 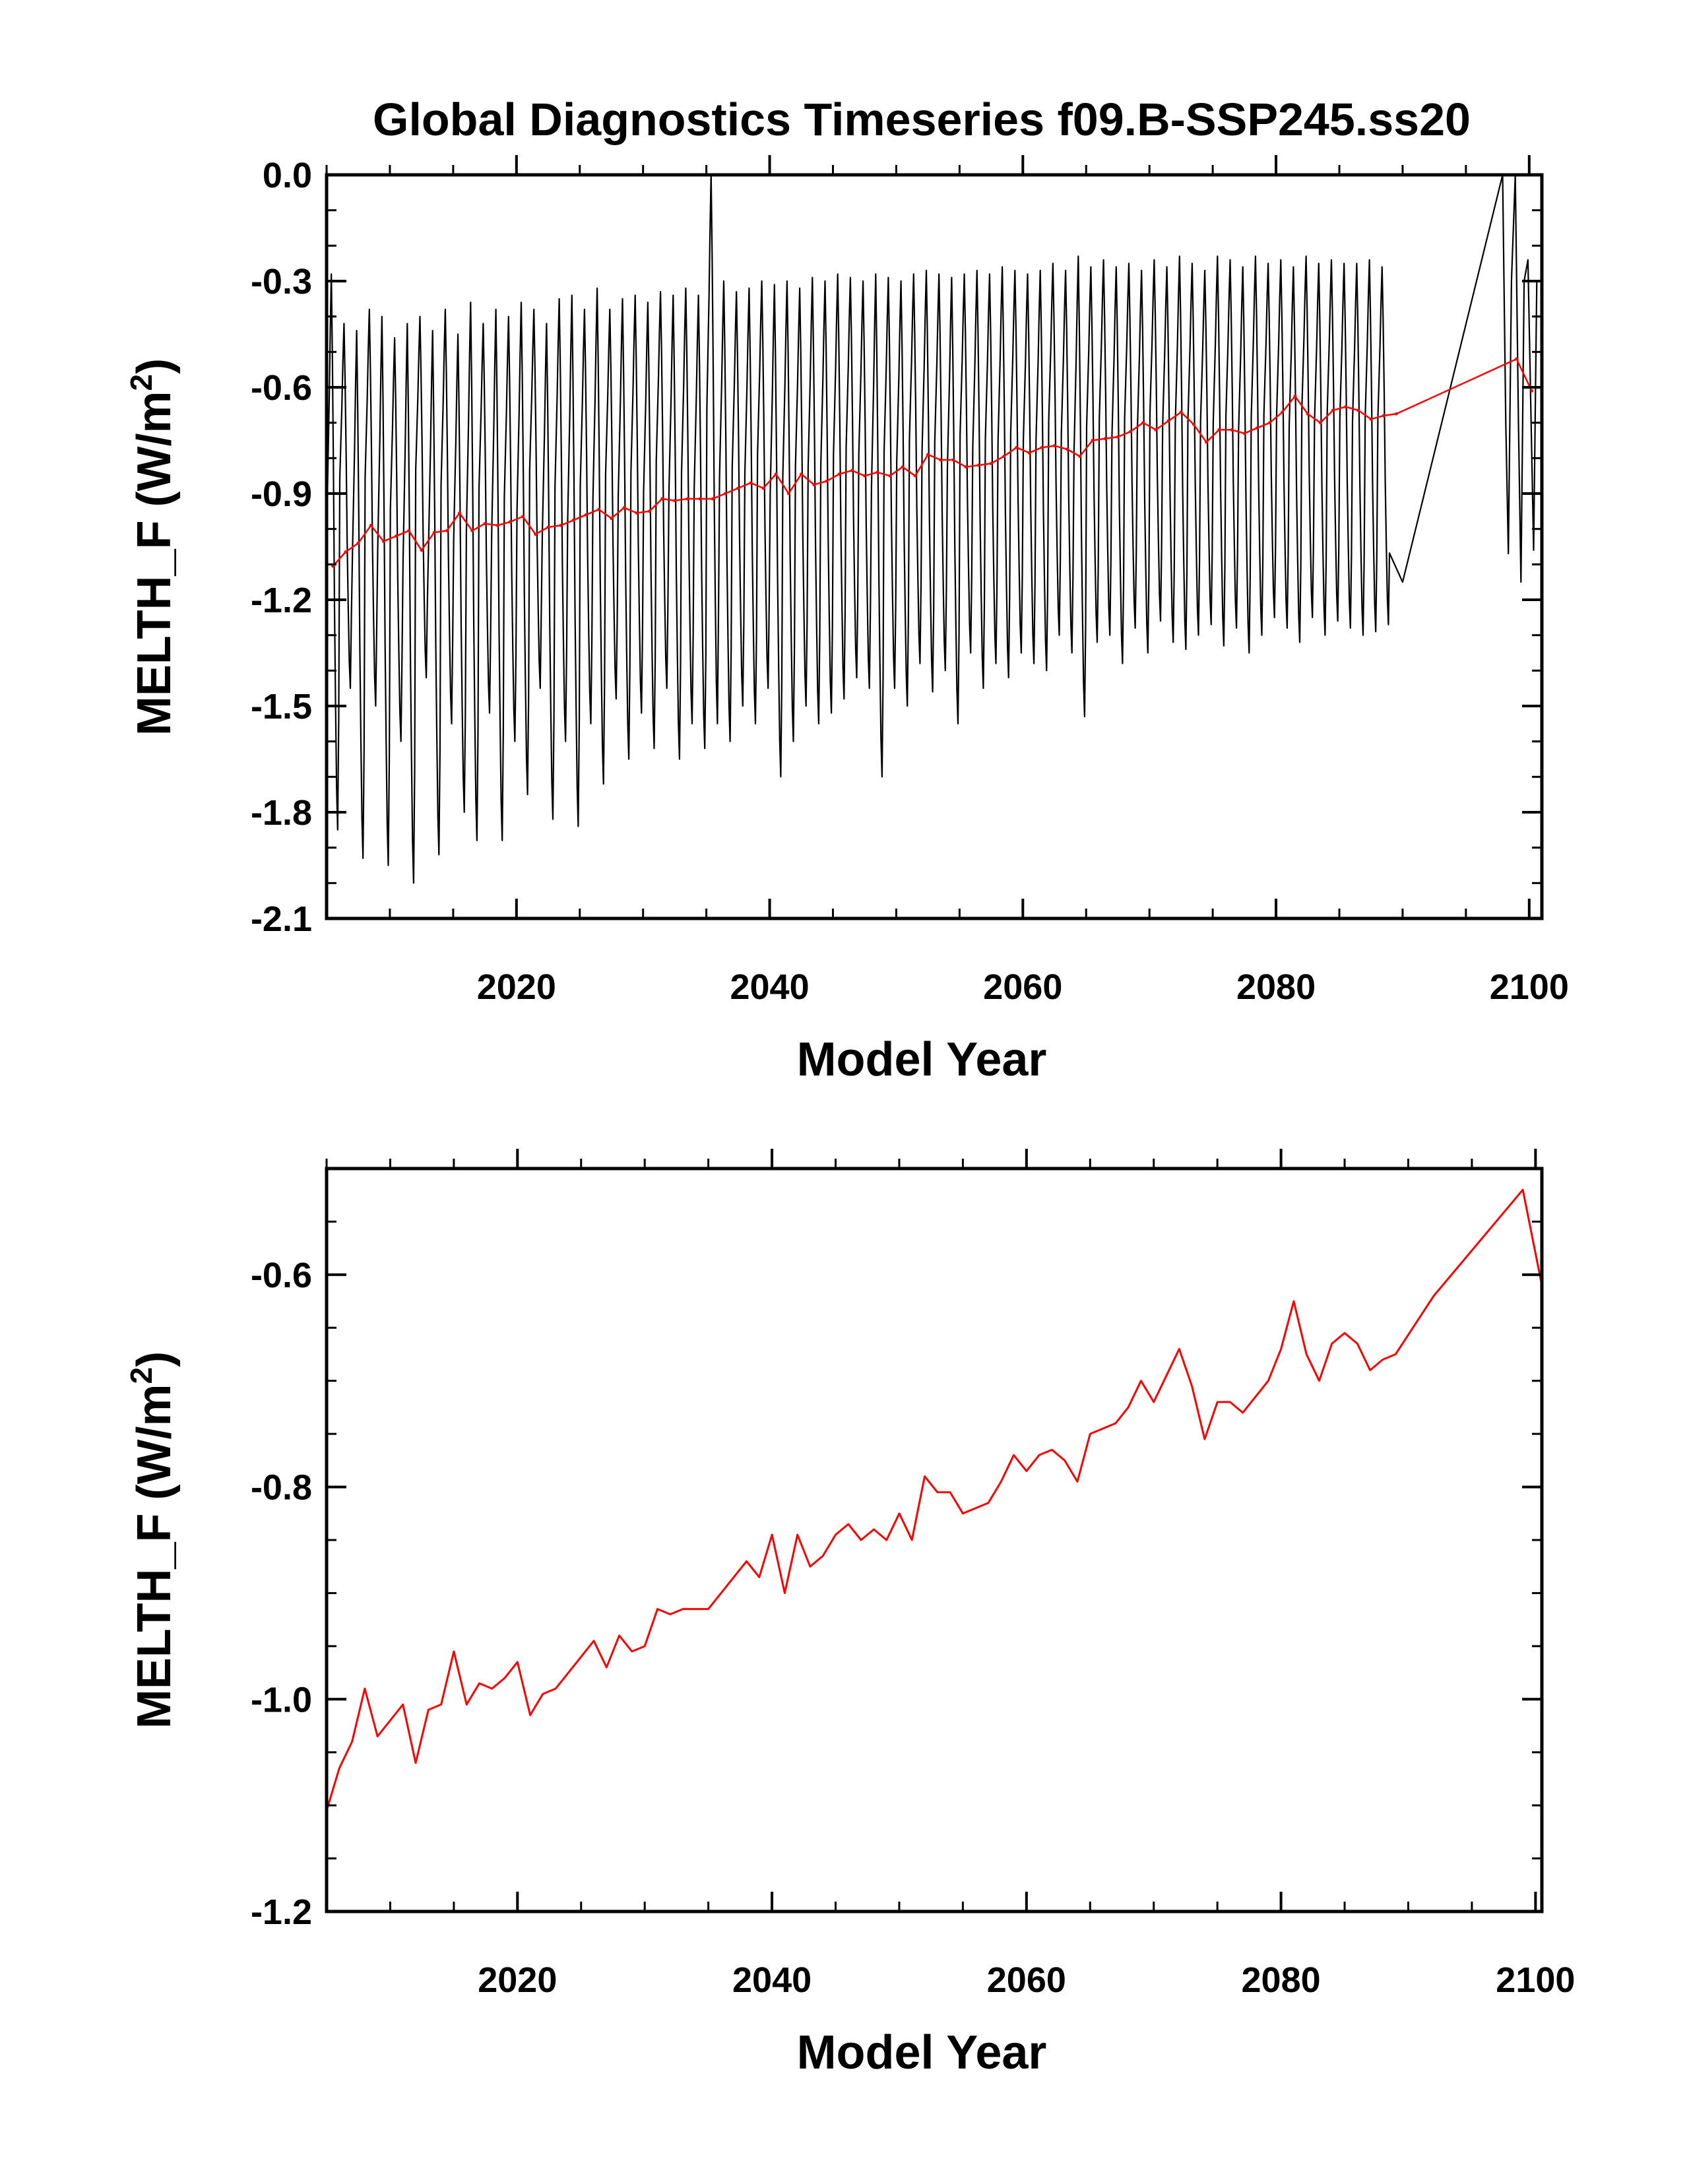 I want to click on bottom-y-axis-title: MELTH_F (W/m2), so click(x=152, y=1540).